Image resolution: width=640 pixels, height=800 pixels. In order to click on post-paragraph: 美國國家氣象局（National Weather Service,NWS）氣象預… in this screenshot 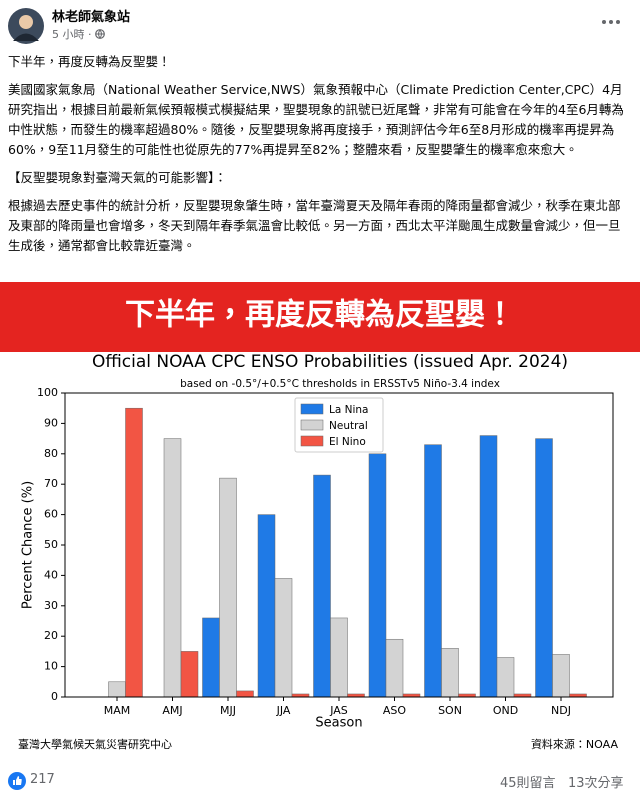, I will do `click(316, 119)`.